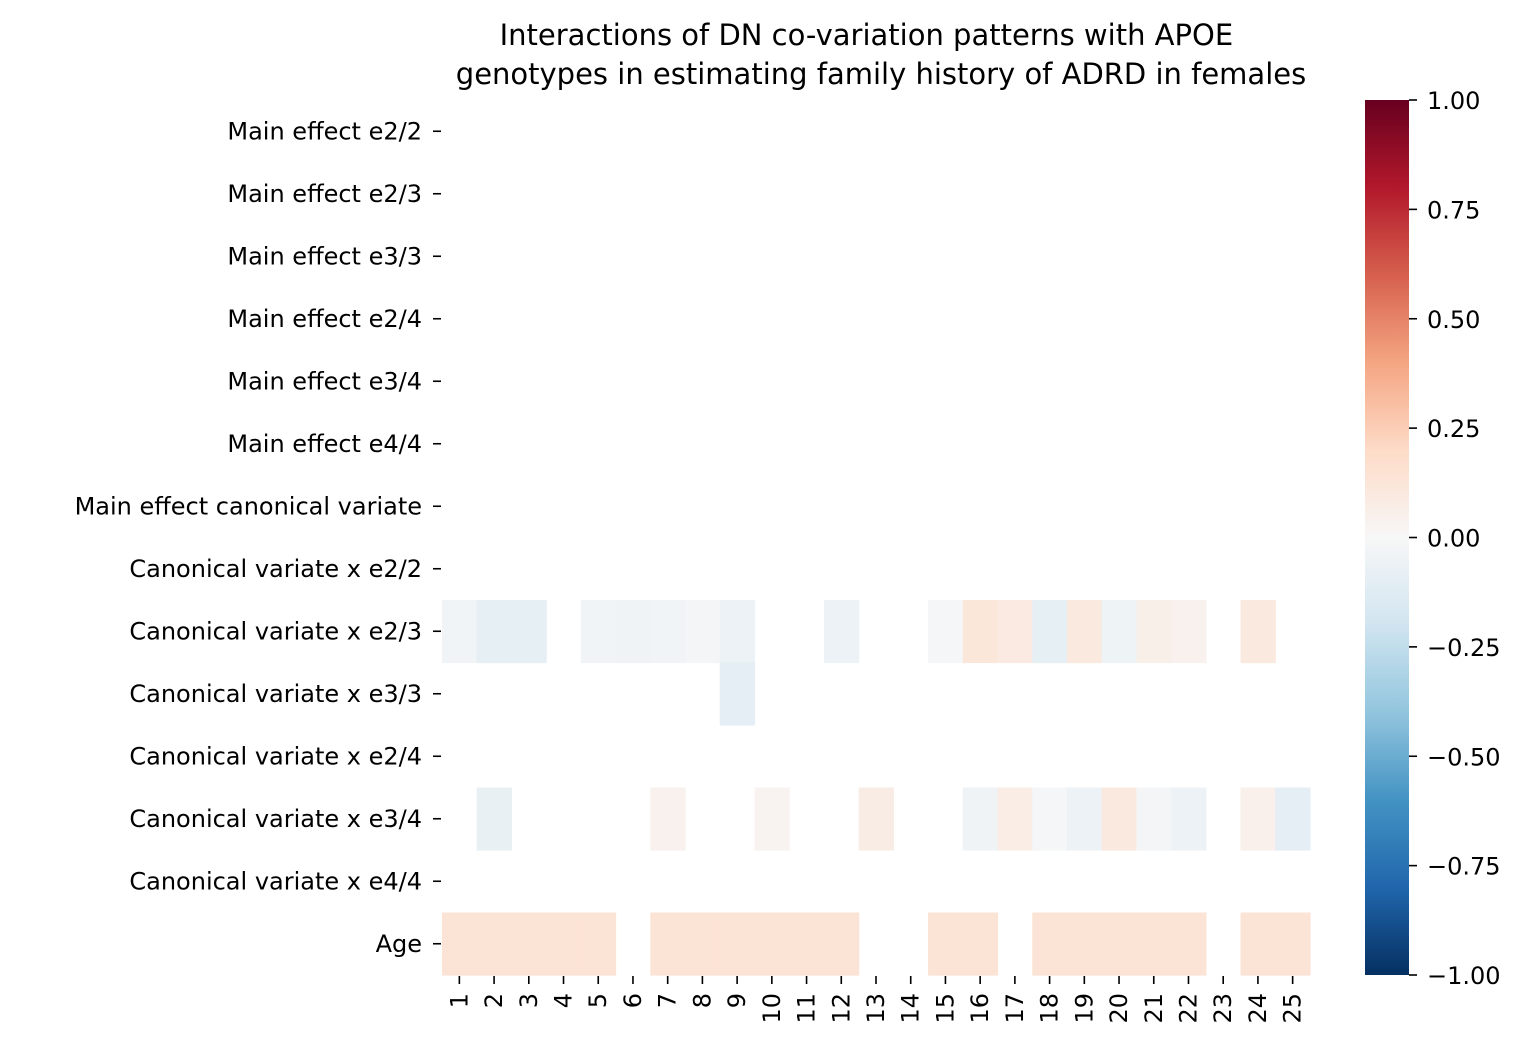 This screenshot has height=1050, width=1532. Describe the element at coordinates (807, 1008) in the screenshot. I see `x-tick-label: 11` at that location.